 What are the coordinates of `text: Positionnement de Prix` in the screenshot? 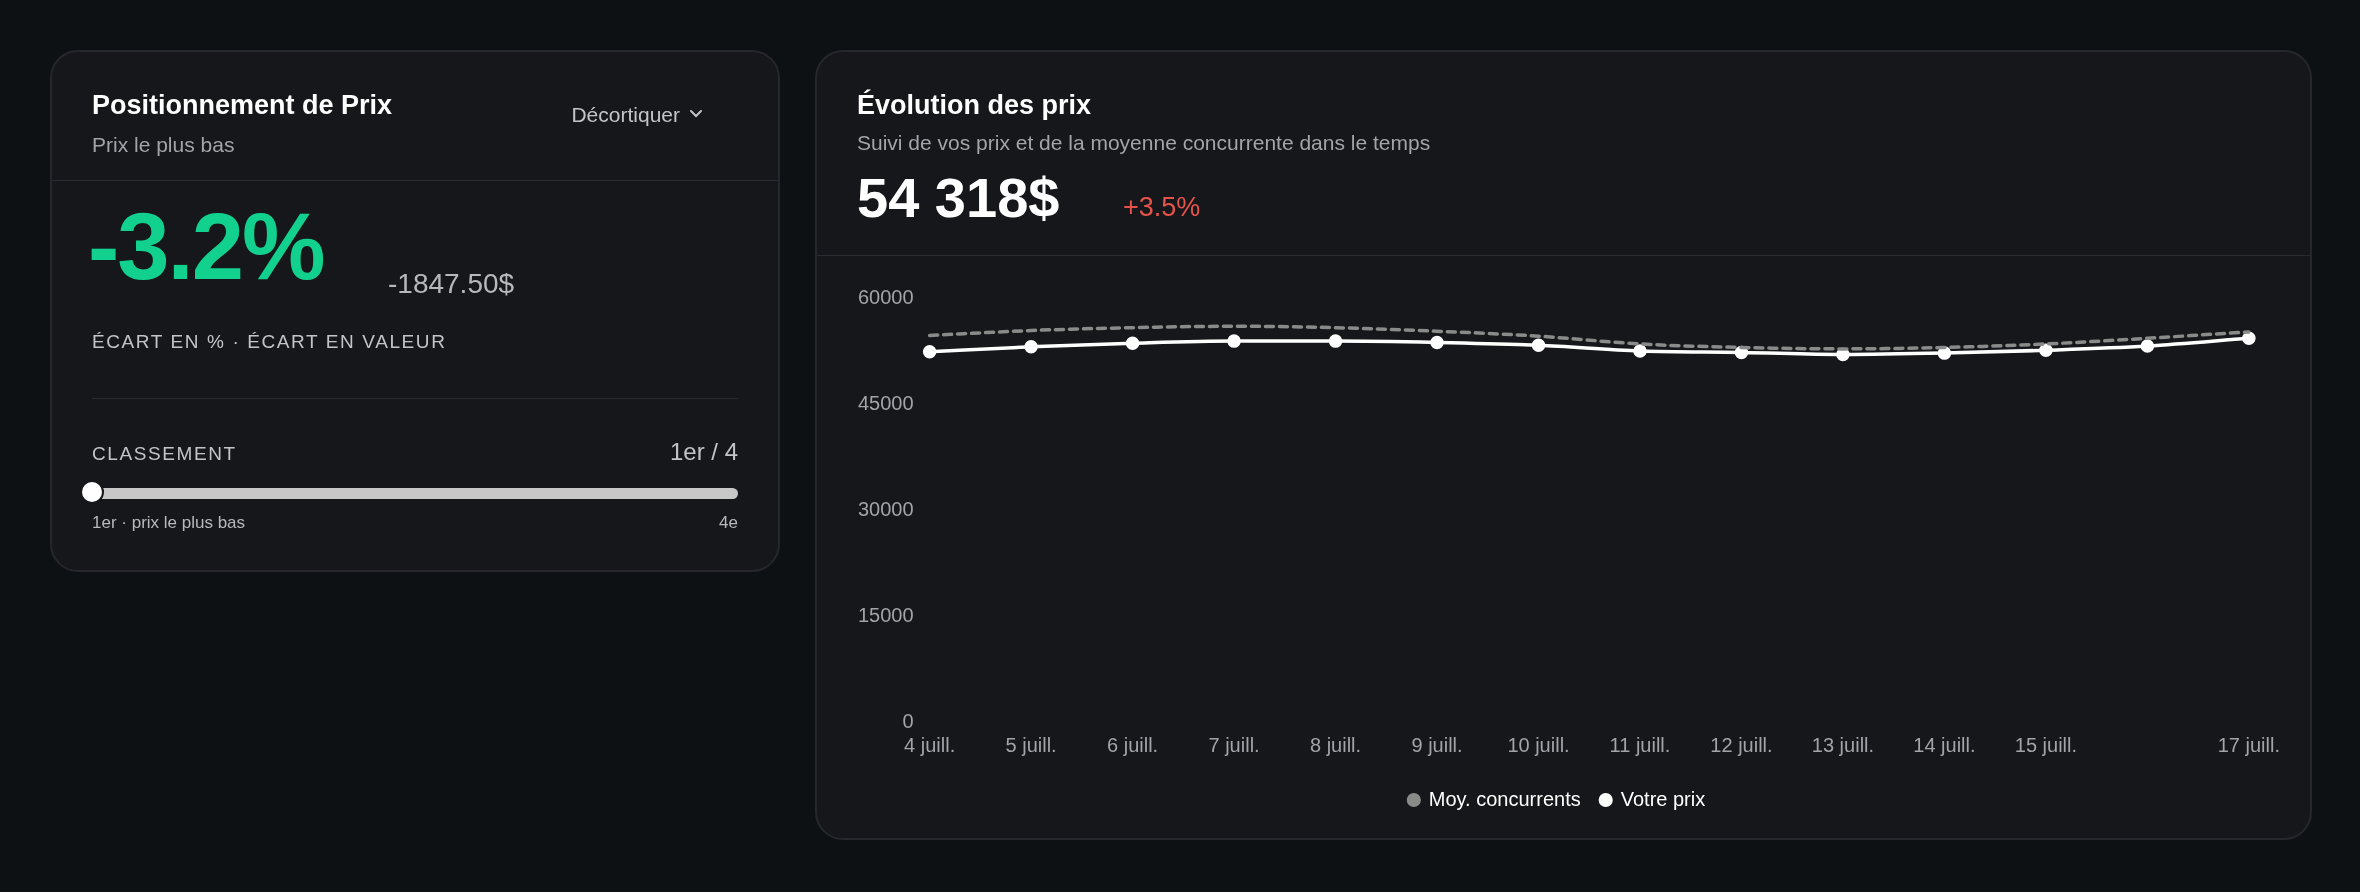 It's located at (242, 105).